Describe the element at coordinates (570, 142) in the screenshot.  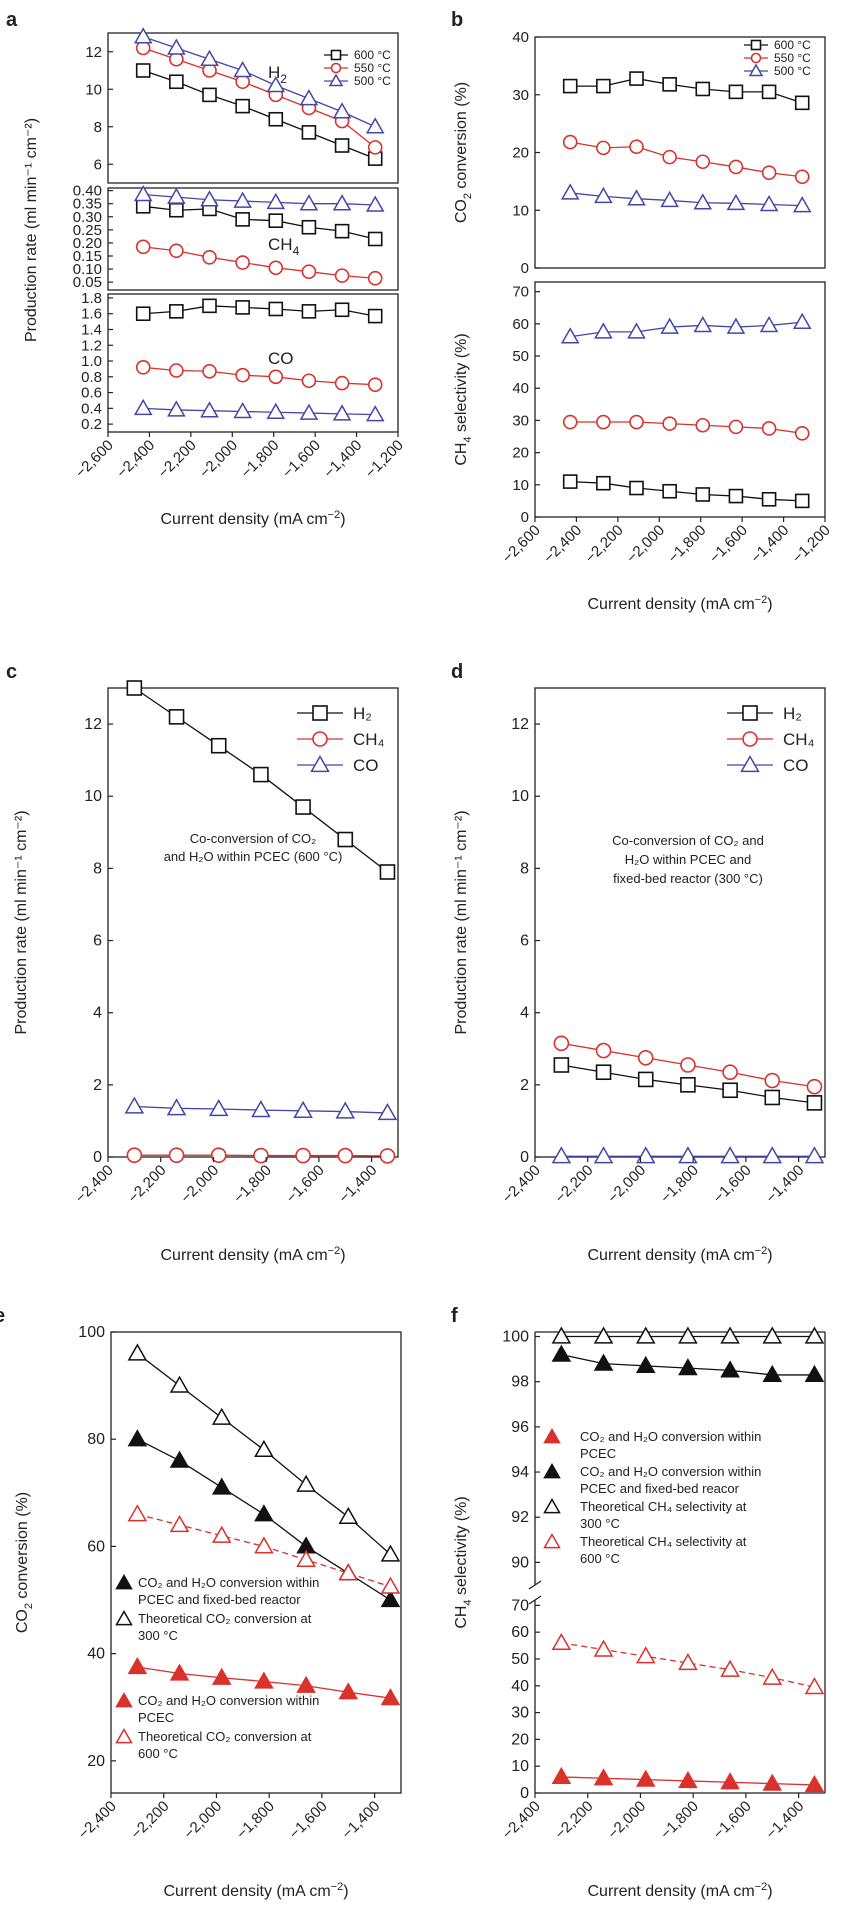
I see `series-CO2conv-1-point` at that location.